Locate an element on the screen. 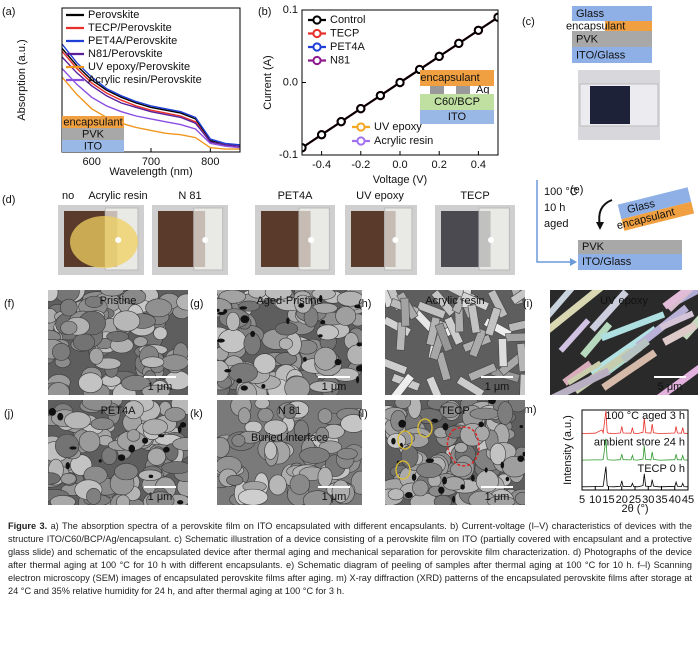 The height and width of the screenshot is (646, 700). plot-frame is located at coordinates (151, 80).